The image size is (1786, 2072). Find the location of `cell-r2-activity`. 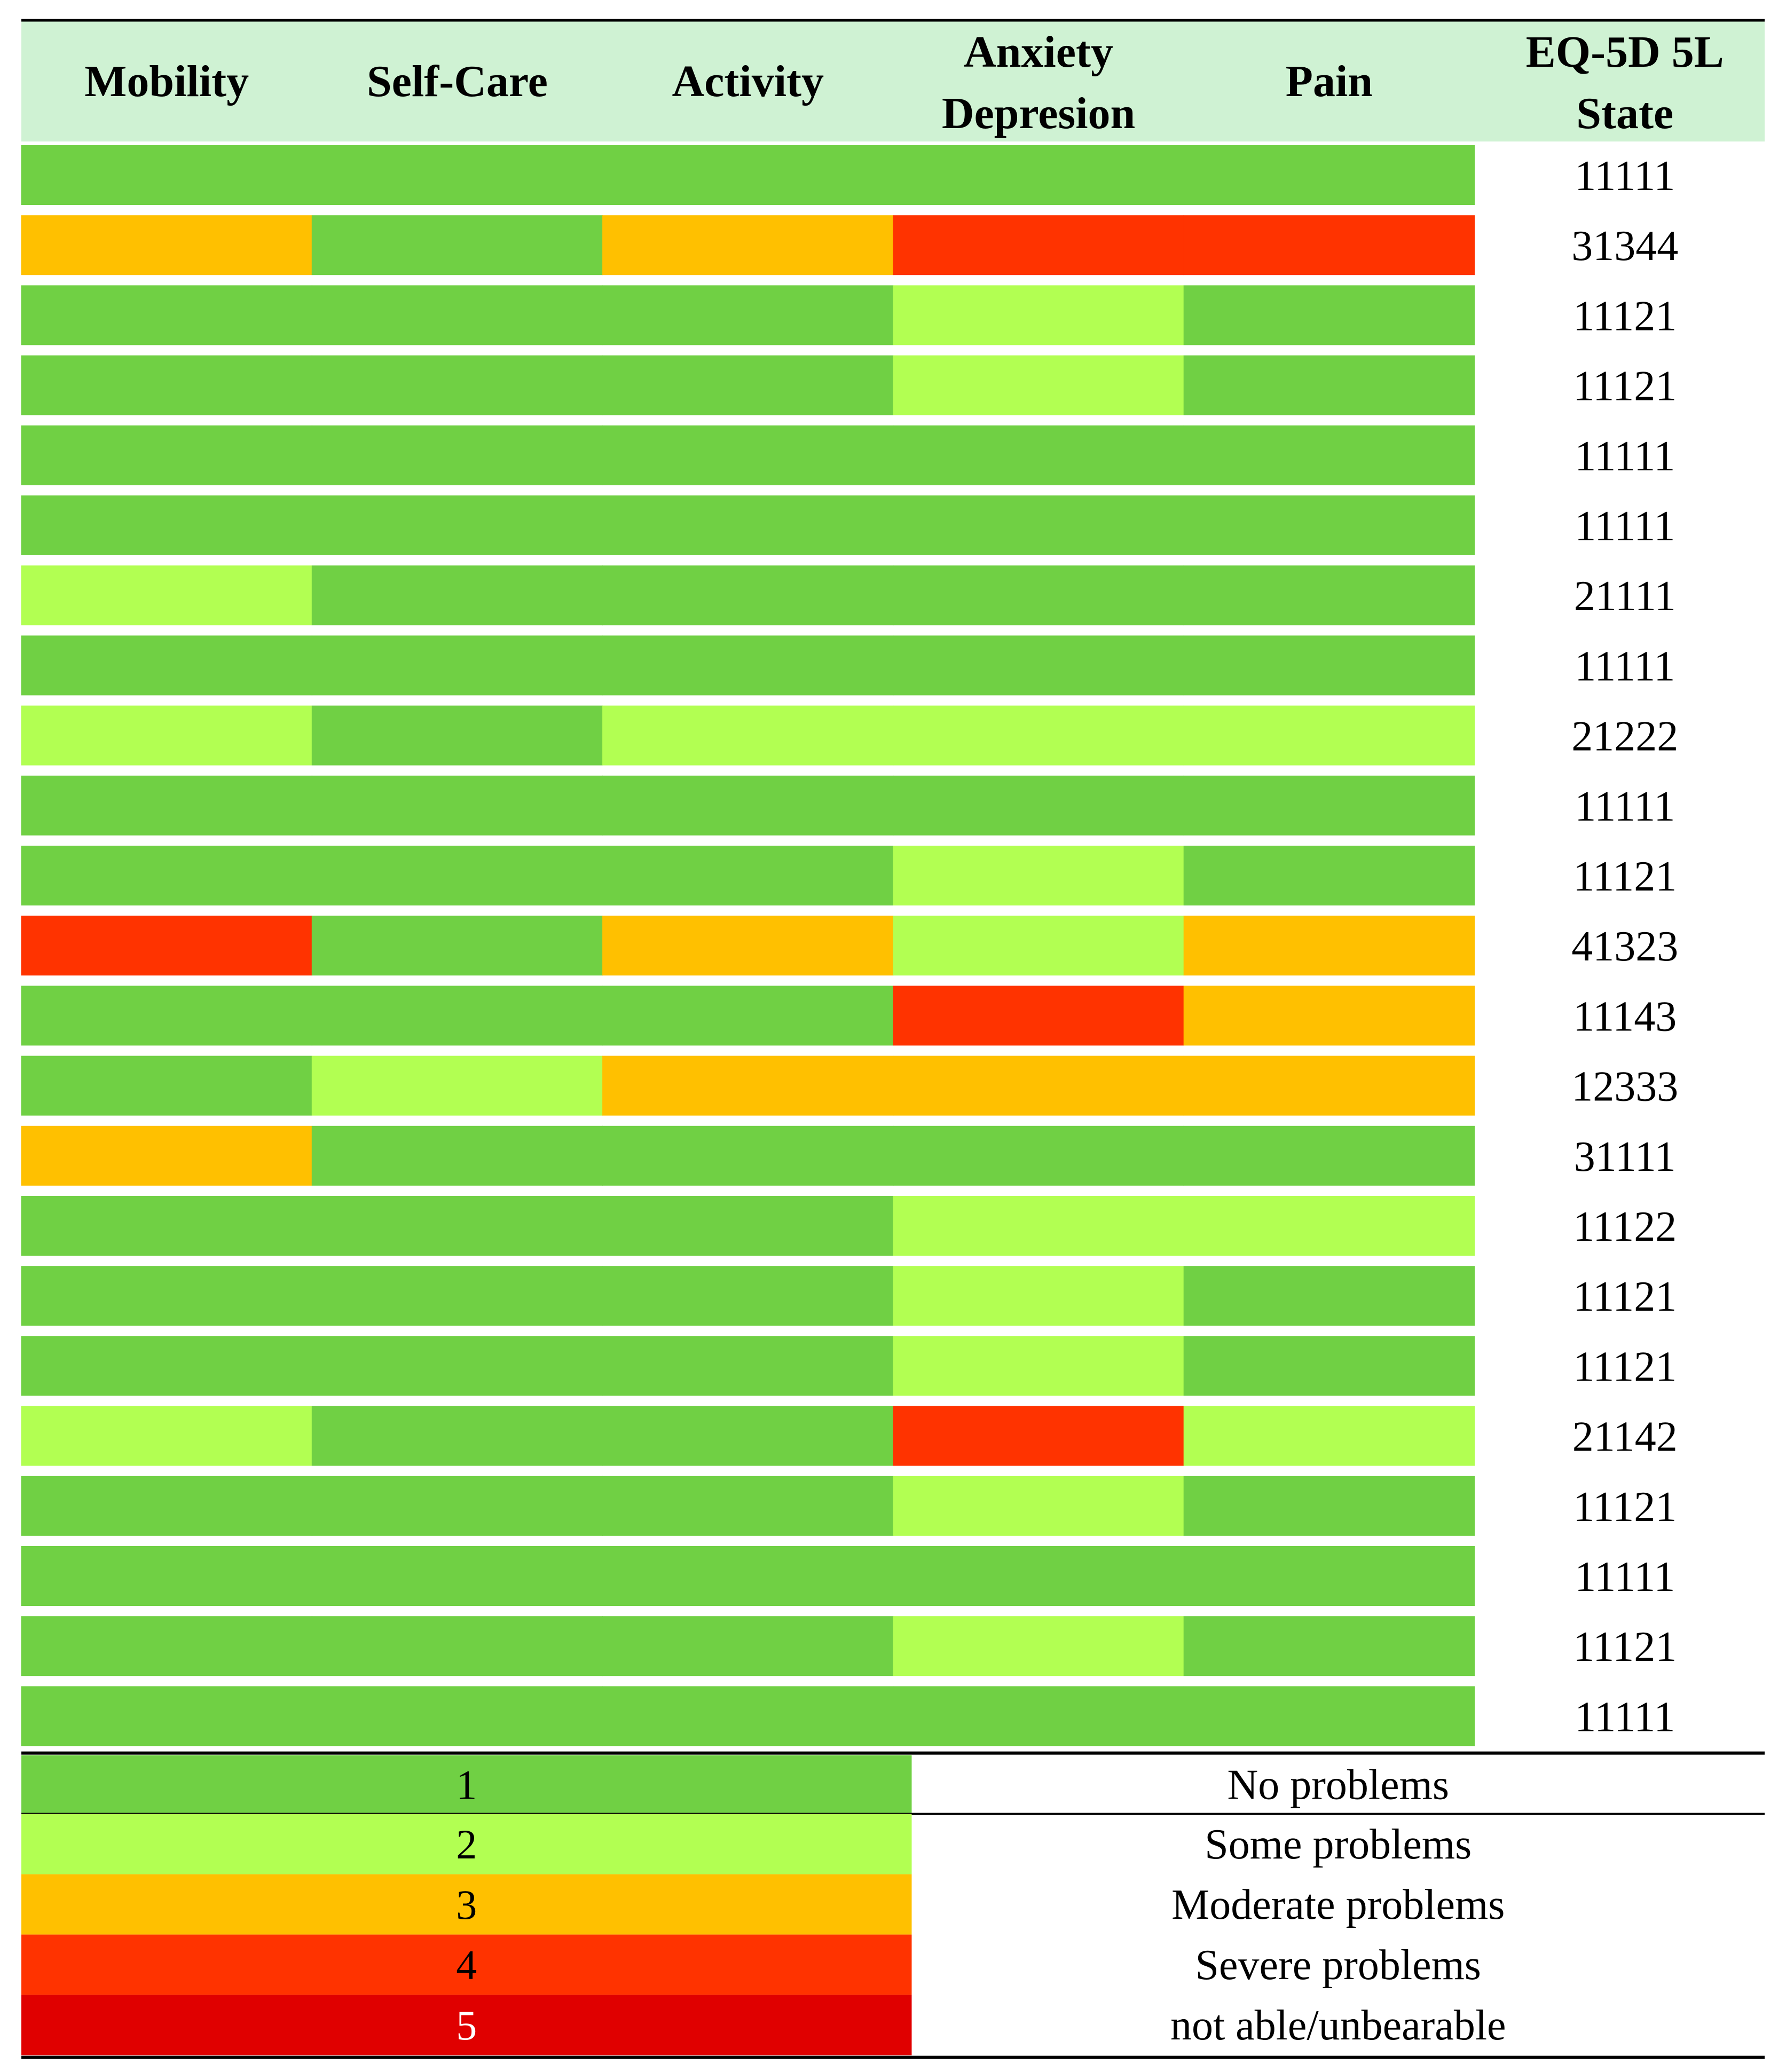

cell-r2-activity is located at coordinates (748, 245).